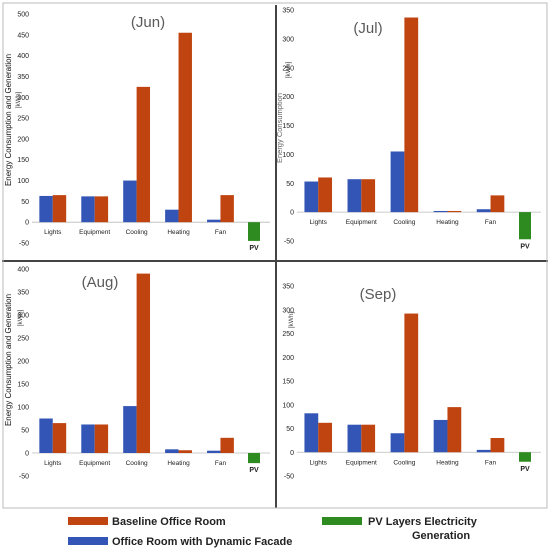 The width and height of the screenshot is (550, 553). What do you see at coordinates (88, 521) in the screenshot?
I see `legend-swatch-baseline` at bounding box center [88, 521].